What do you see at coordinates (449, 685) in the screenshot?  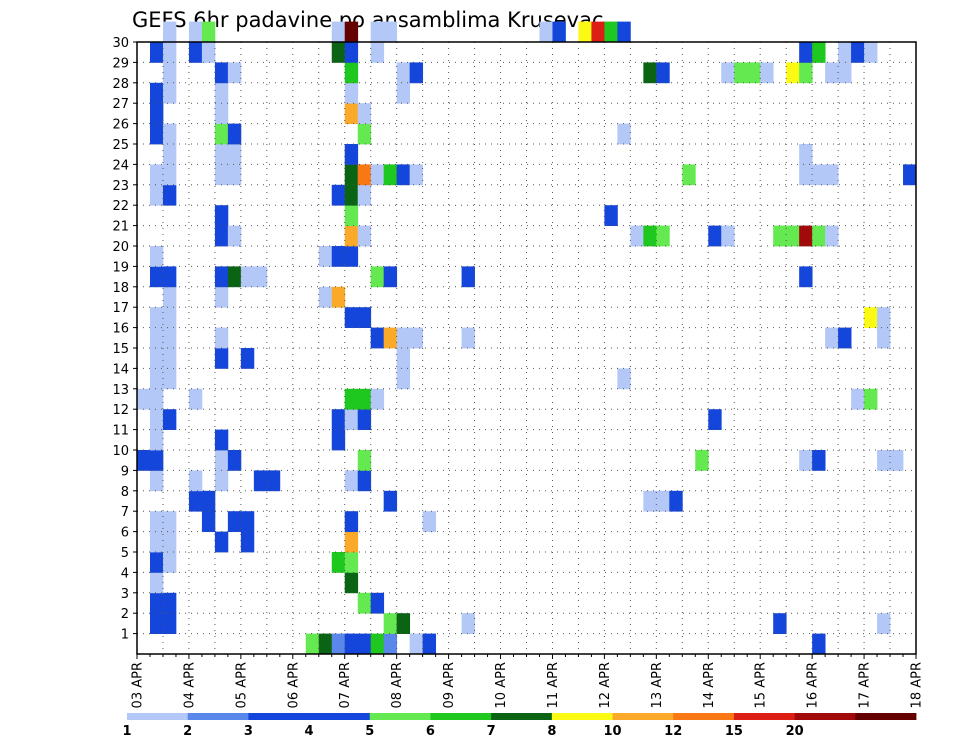 I see `x-tick-label: 09 APR` at bounding box center [449, 685].